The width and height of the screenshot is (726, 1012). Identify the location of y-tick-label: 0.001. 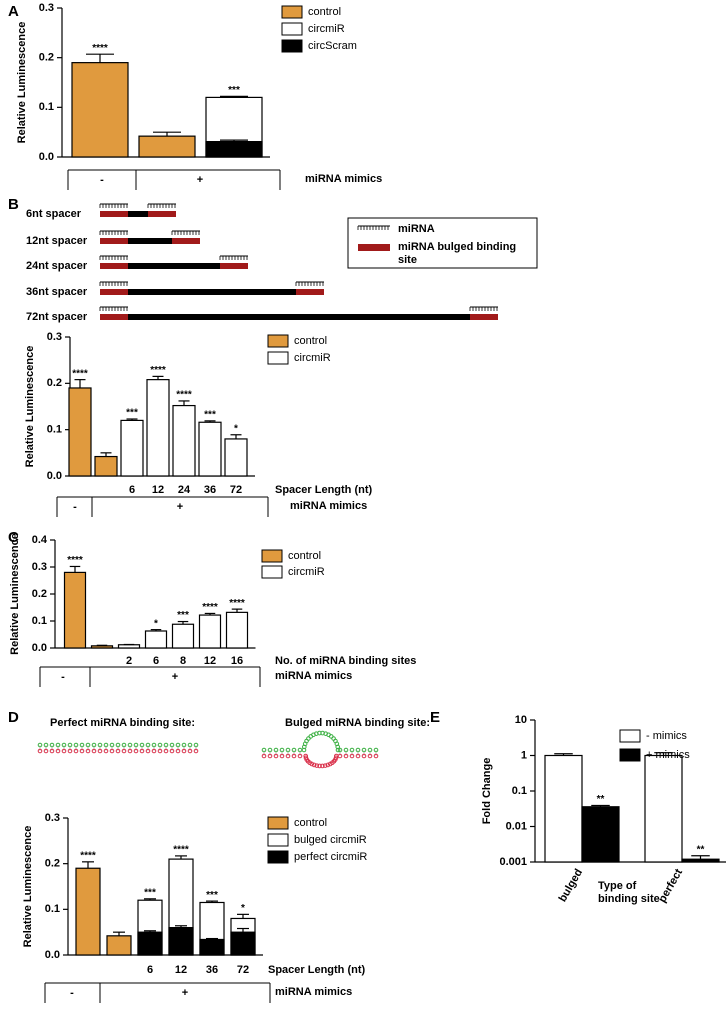
(513, 862).